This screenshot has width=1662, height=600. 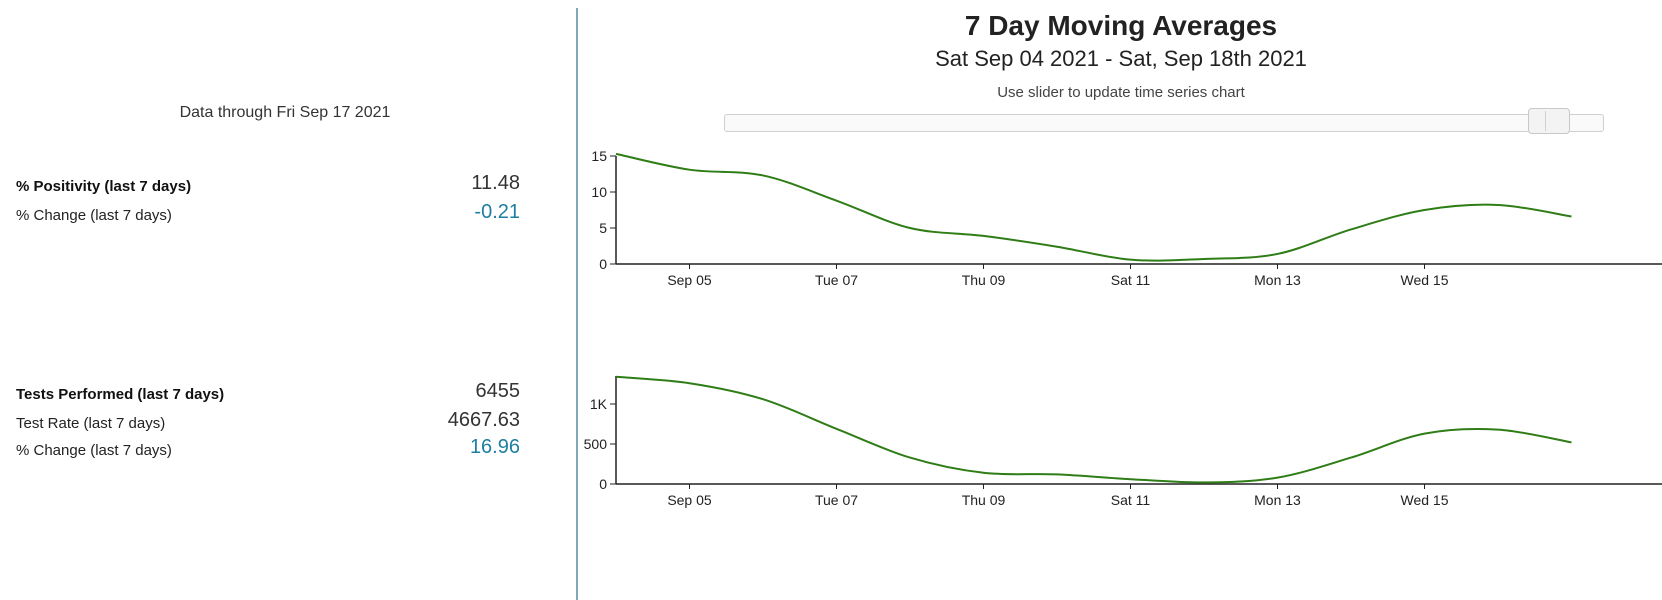 I want to click on positivity-x-tick-label: Sat 11, so click(x=1131, y=280).